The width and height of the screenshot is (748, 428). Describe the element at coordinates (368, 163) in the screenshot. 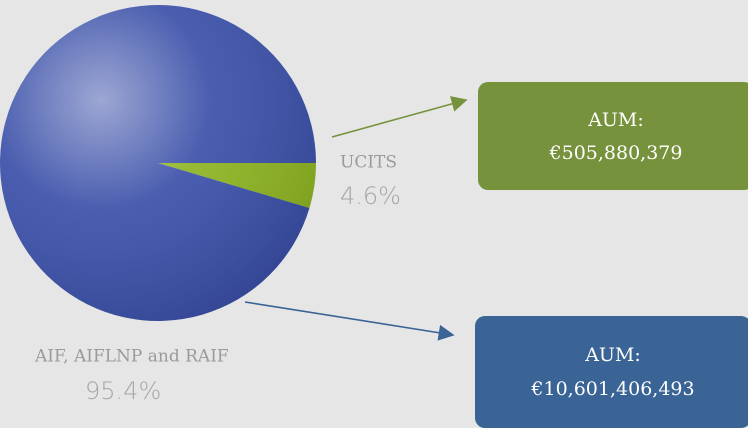

I see `slice-label: UCITS` at that location.